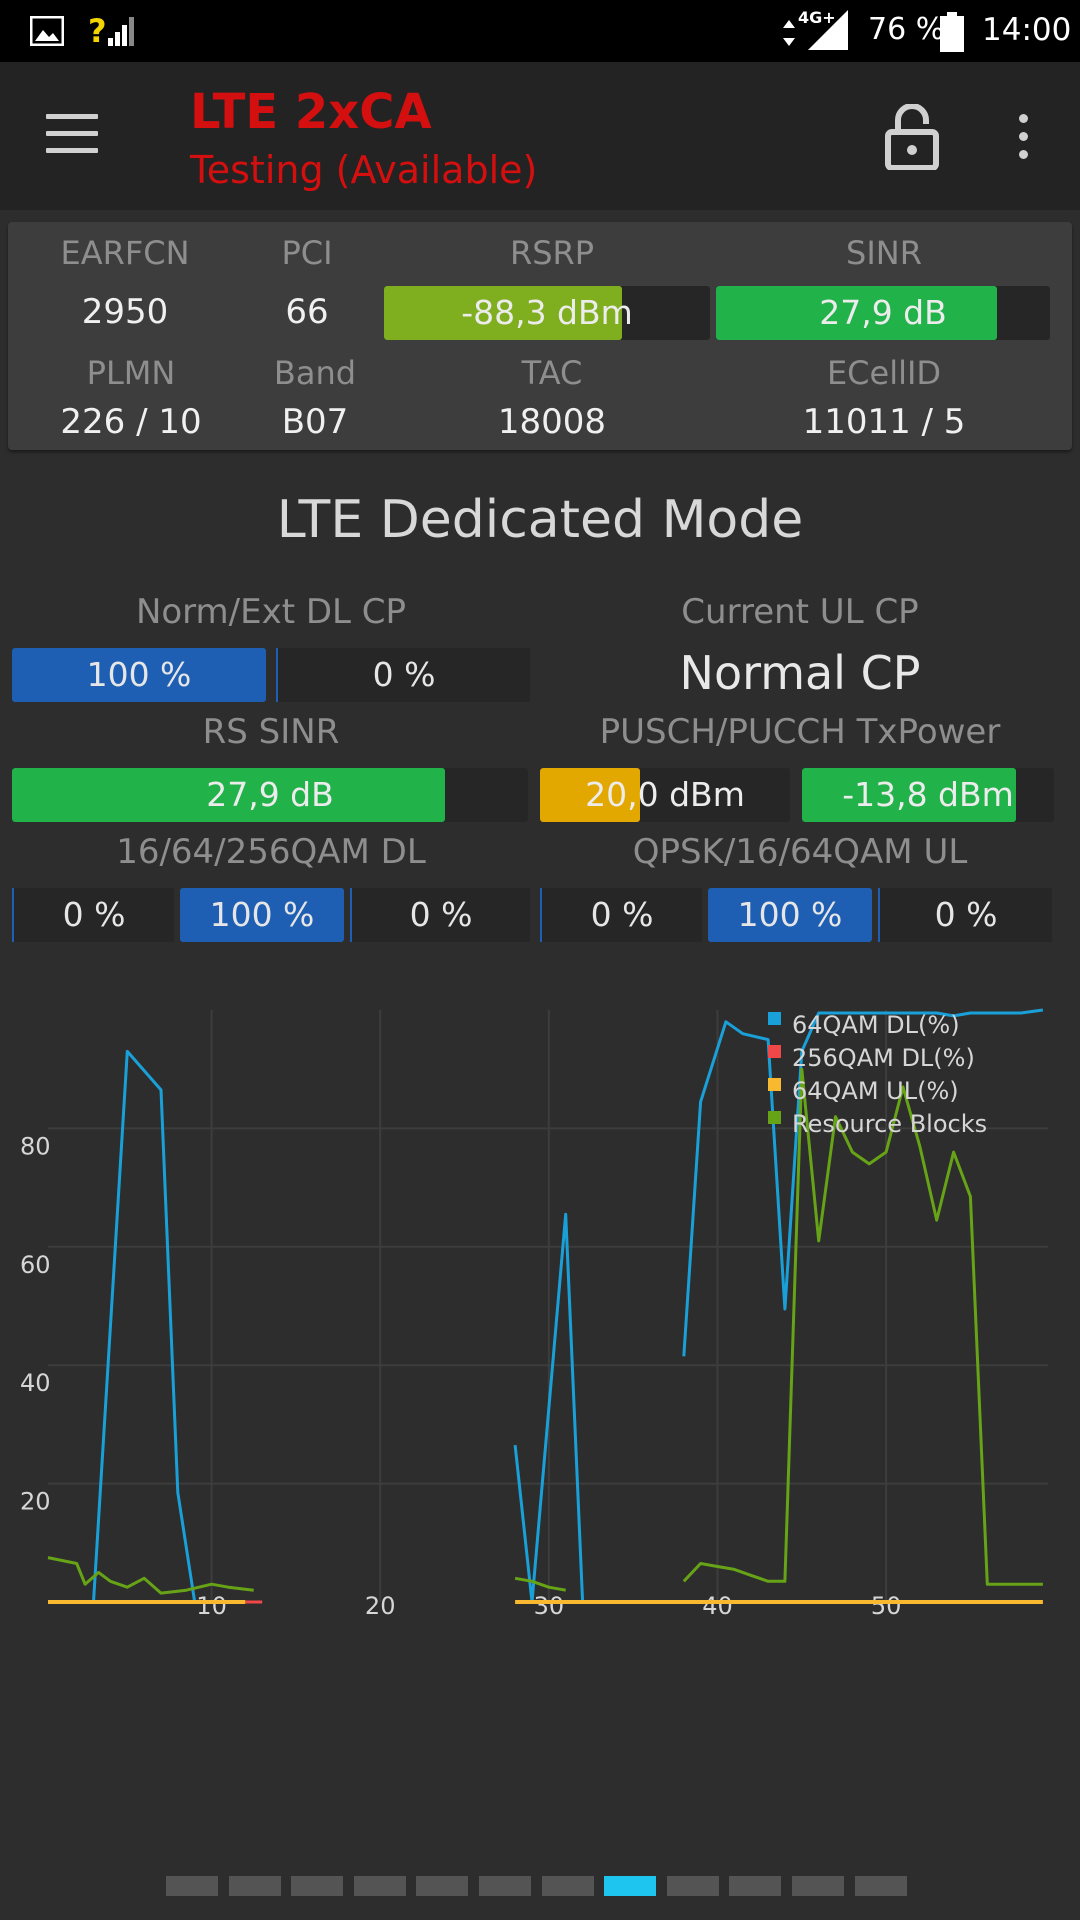 The width and height of the screenshot is (1080, 1920). I want to click on ecellid-value: 11011 / 5, so click(884, 422).